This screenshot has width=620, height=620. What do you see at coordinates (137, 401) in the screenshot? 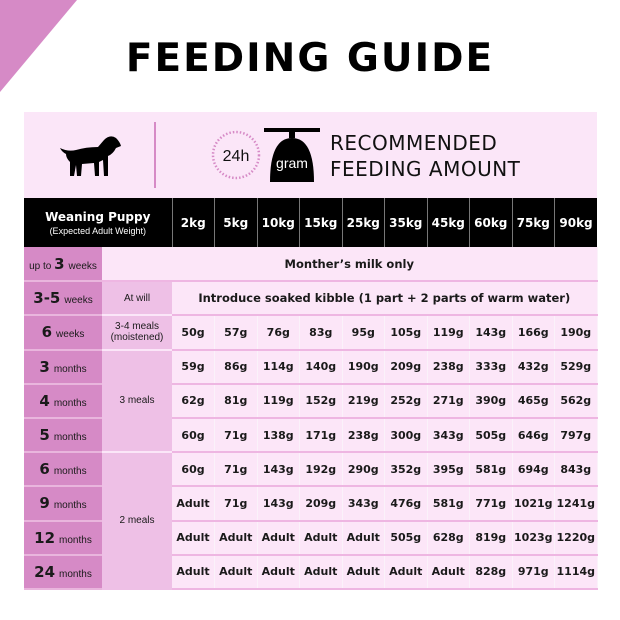
I see `meals-cell: 3 meals` at bounding box center [137, 401].